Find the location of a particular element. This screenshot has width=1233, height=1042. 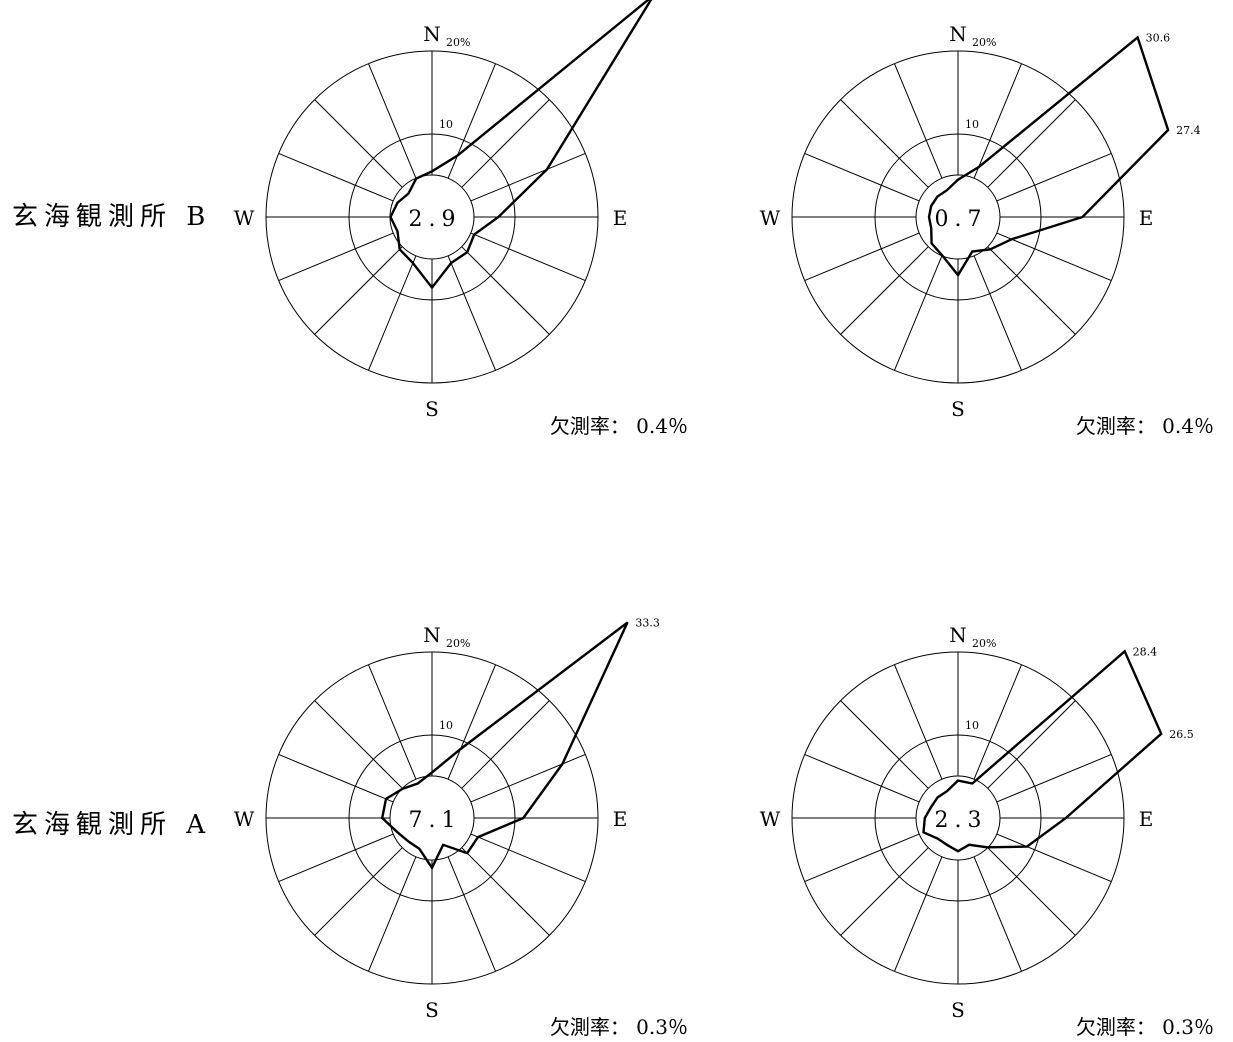

calm-value: 2.3 is located at coordinates (961, 820).